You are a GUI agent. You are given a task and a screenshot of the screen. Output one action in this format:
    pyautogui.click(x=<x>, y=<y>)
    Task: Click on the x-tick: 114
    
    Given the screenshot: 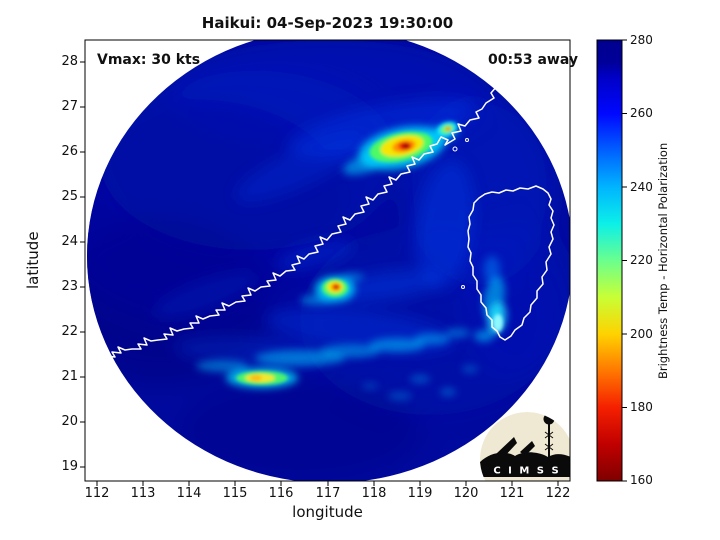 What is the action you would take?
    pyautogui.click(x=189, y=493)
    